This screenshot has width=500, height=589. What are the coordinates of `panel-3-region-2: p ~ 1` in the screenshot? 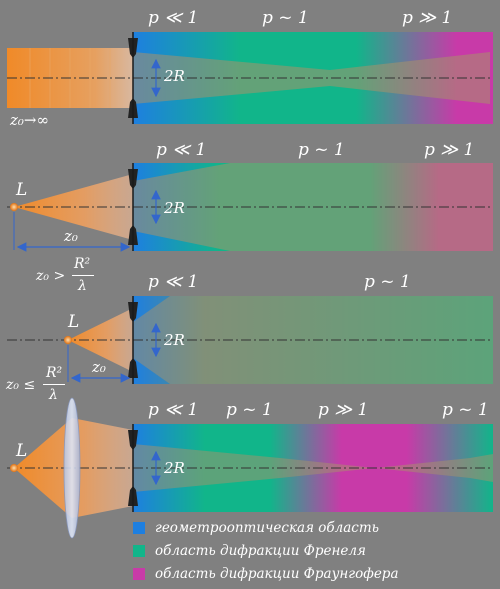 It's located at (387, 282).